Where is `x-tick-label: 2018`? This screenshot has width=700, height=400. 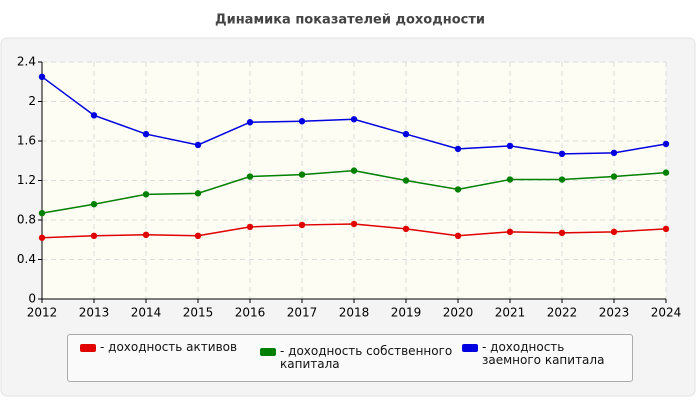 x-tick-label: 2018 is located at coordinates (354, 313).